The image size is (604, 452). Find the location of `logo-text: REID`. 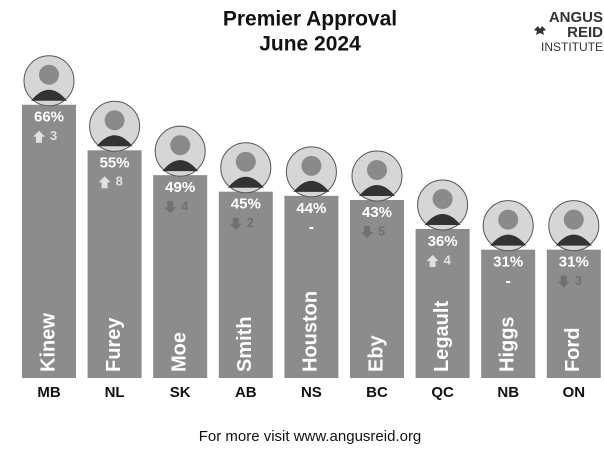

logo-text: REID is located at coordinates (585, 32).